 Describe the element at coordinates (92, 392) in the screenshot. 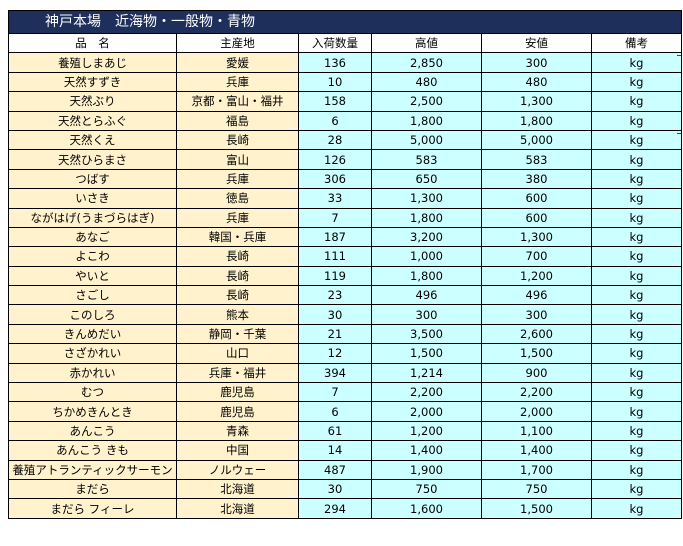

I see `item-name-cell: むつ` at that location.